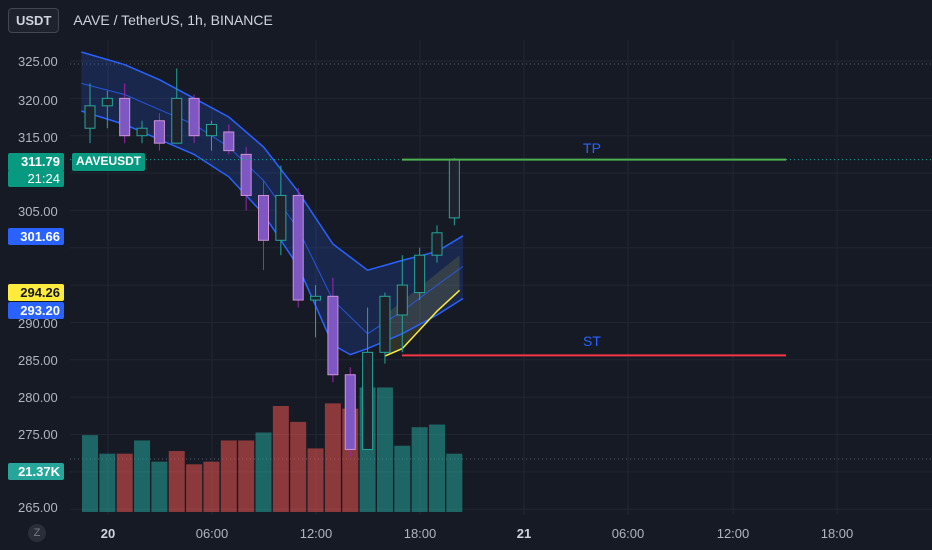 Image resolution: width=932 pixels, height=550 pixels. I want to click on current-price-label: 311.79, so click(36, 162).